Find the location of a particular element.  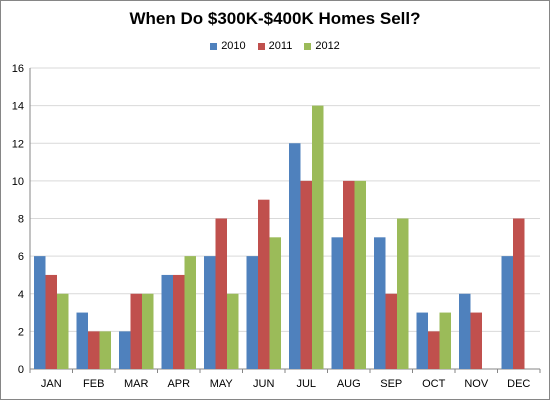

legend: 2010 2011 2012 is located at coordinates (275, 46).